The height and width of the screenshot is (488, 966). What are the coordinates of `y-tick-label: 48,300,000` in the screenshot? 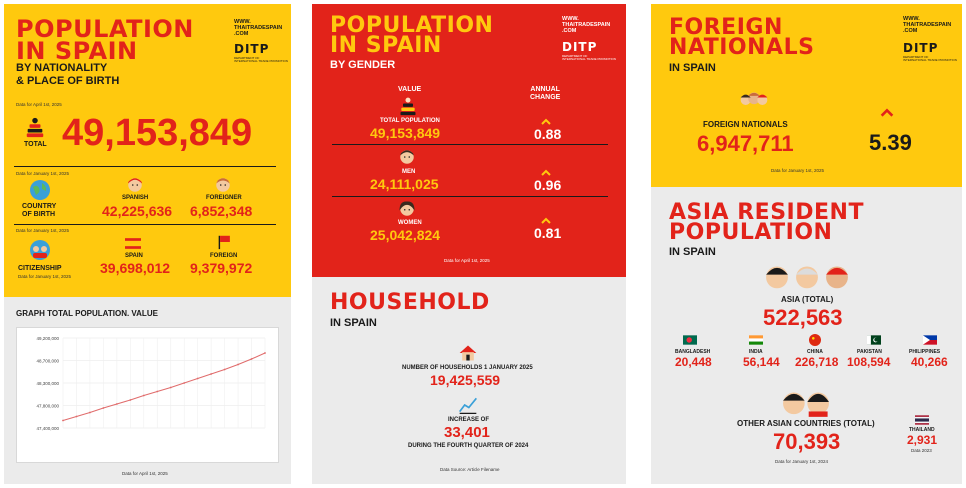 It's located at (47, 383).